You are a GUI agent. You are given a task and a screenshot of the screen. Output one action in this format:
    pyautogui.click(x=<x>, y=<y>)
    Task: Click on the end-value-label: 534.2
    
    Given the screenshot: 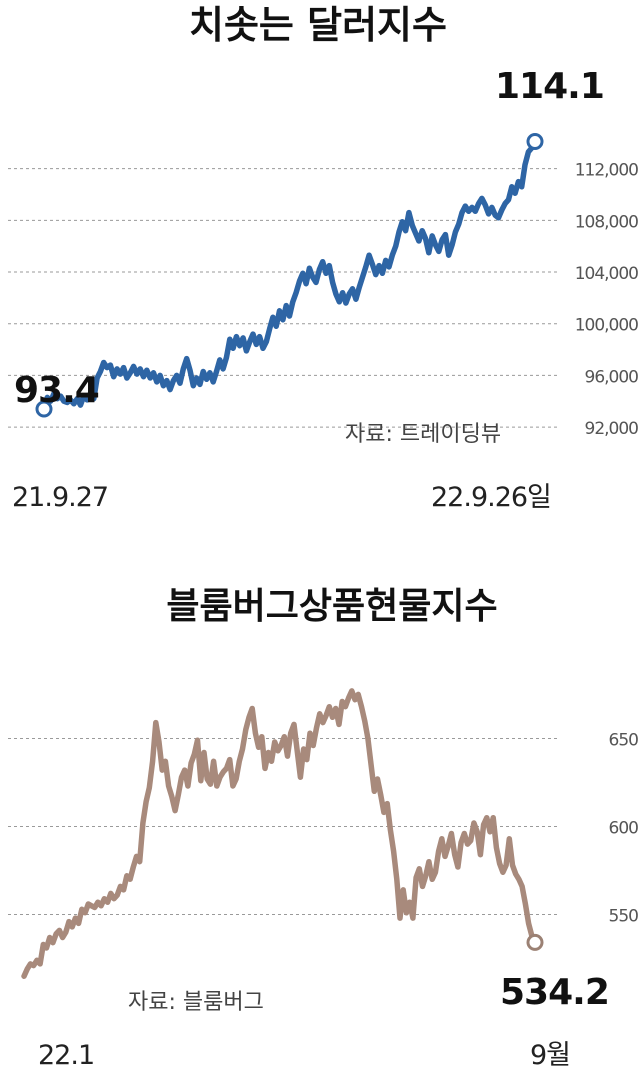 What is the action you would take?
    pyautogui.click(x=554, y=992)
    